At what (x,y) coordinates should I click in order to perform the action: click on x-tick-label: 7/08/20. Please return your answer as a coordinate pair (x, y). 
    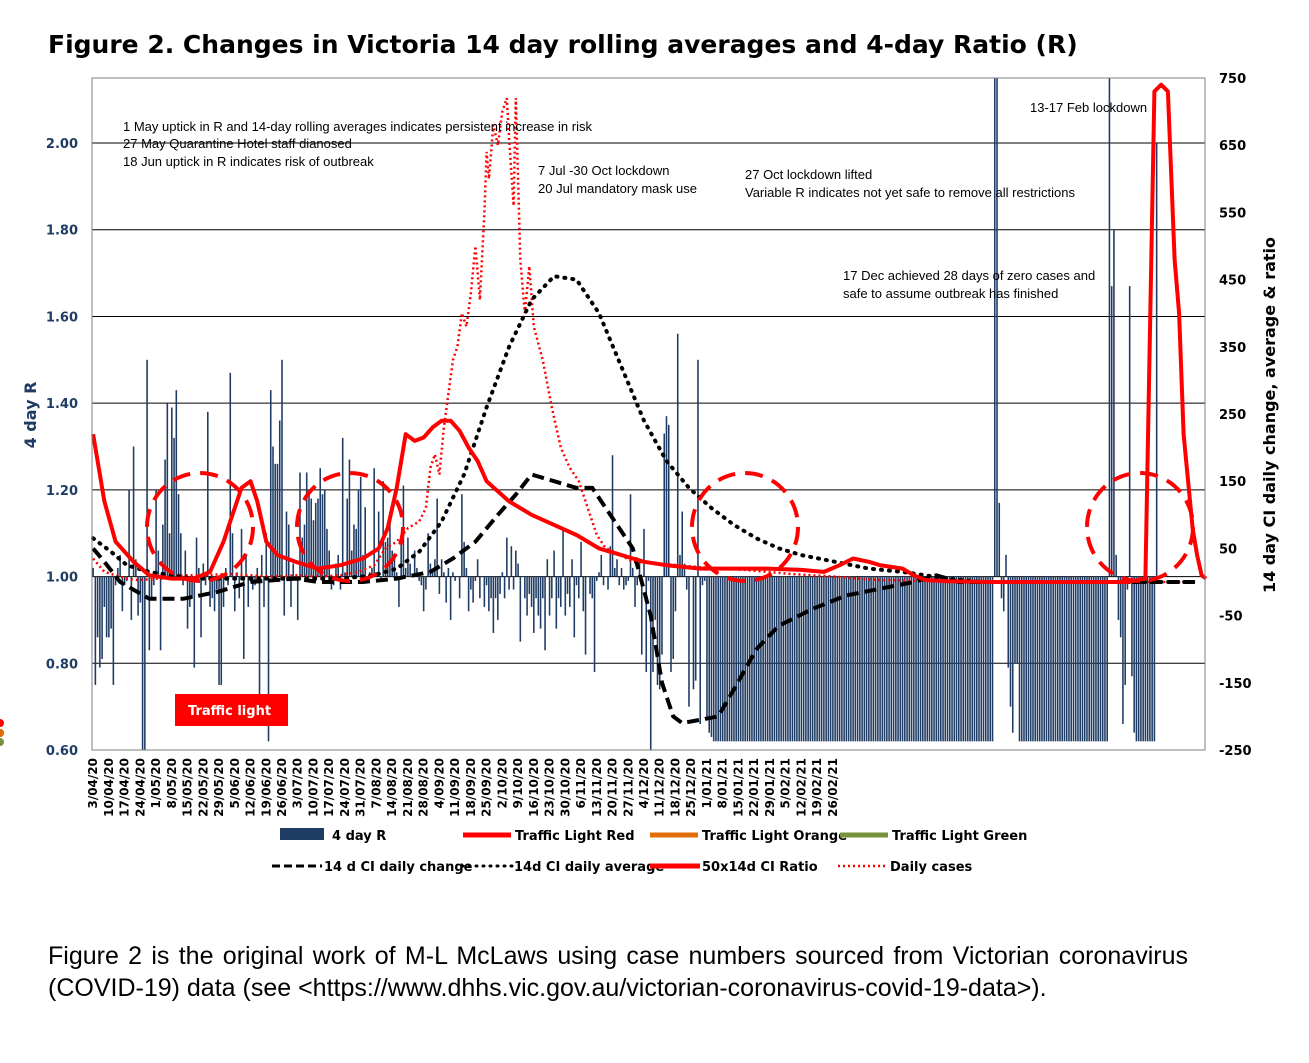
    Looking at the image, I should click on (376, 783).